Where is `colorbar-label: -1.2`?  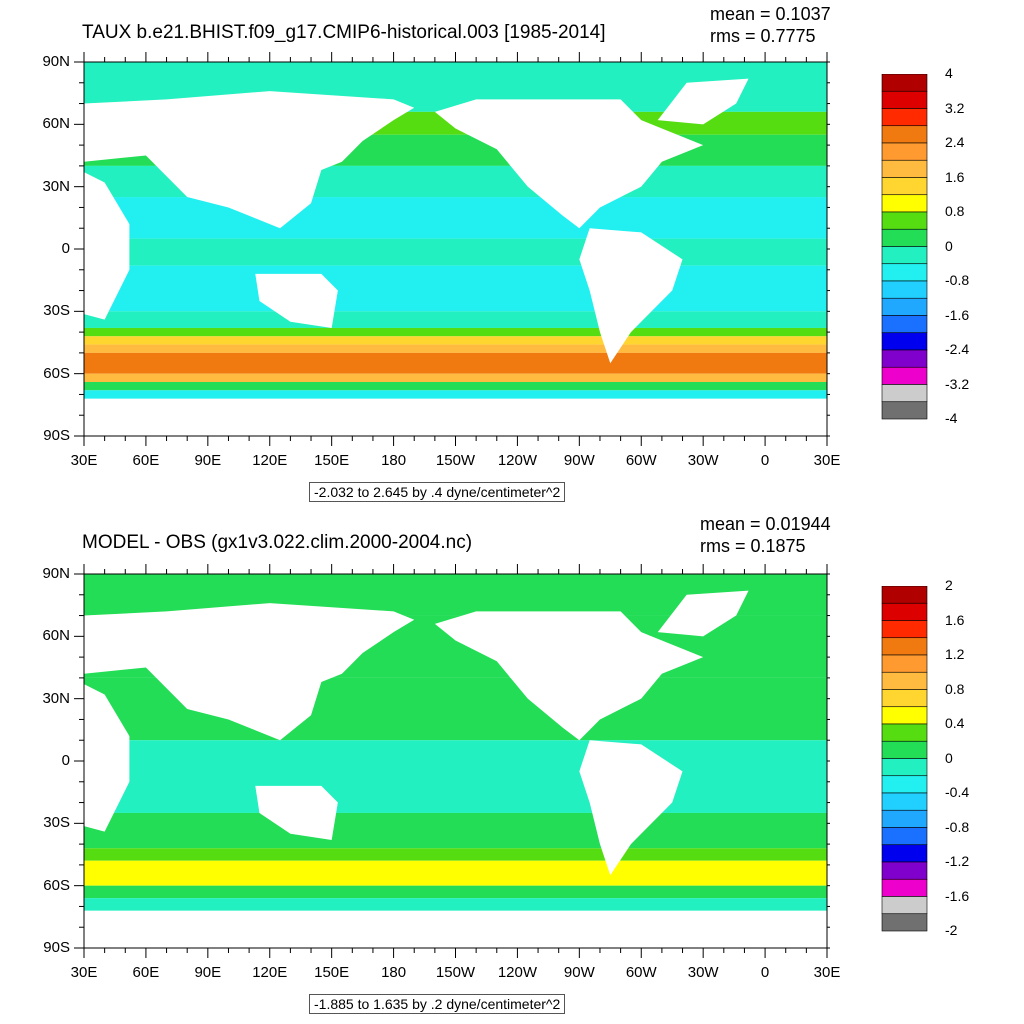 colorbar-label: -1.2 is located at coordinates (957, 861).